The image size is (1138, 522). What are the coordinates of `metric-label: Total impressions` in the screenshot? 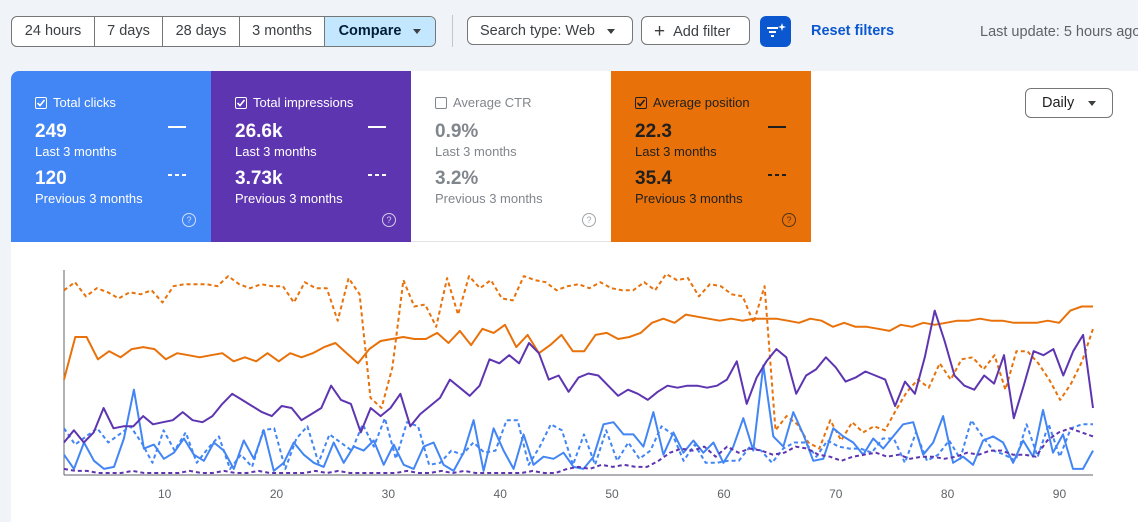 It's located at (303, 102).